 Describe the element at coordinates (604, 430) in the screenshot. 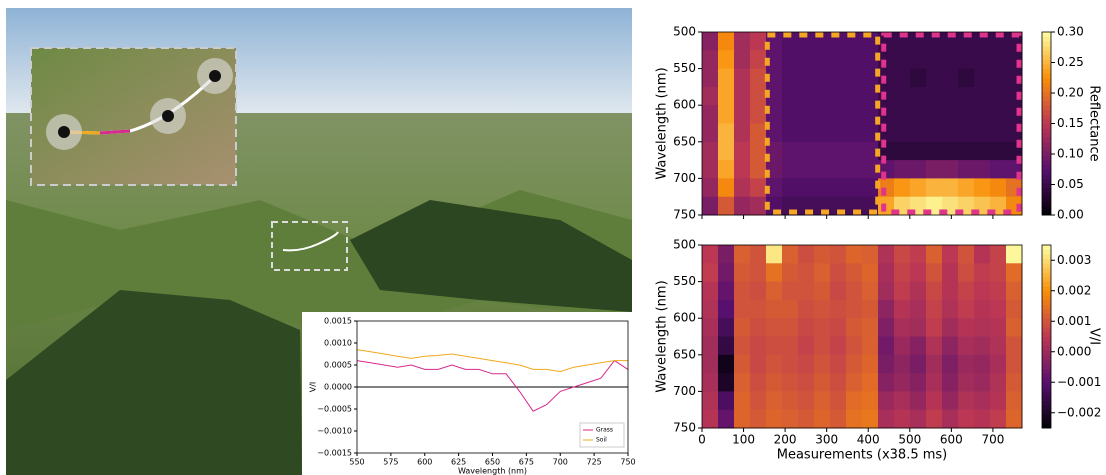

I see `legend-label: Grass` at that location.